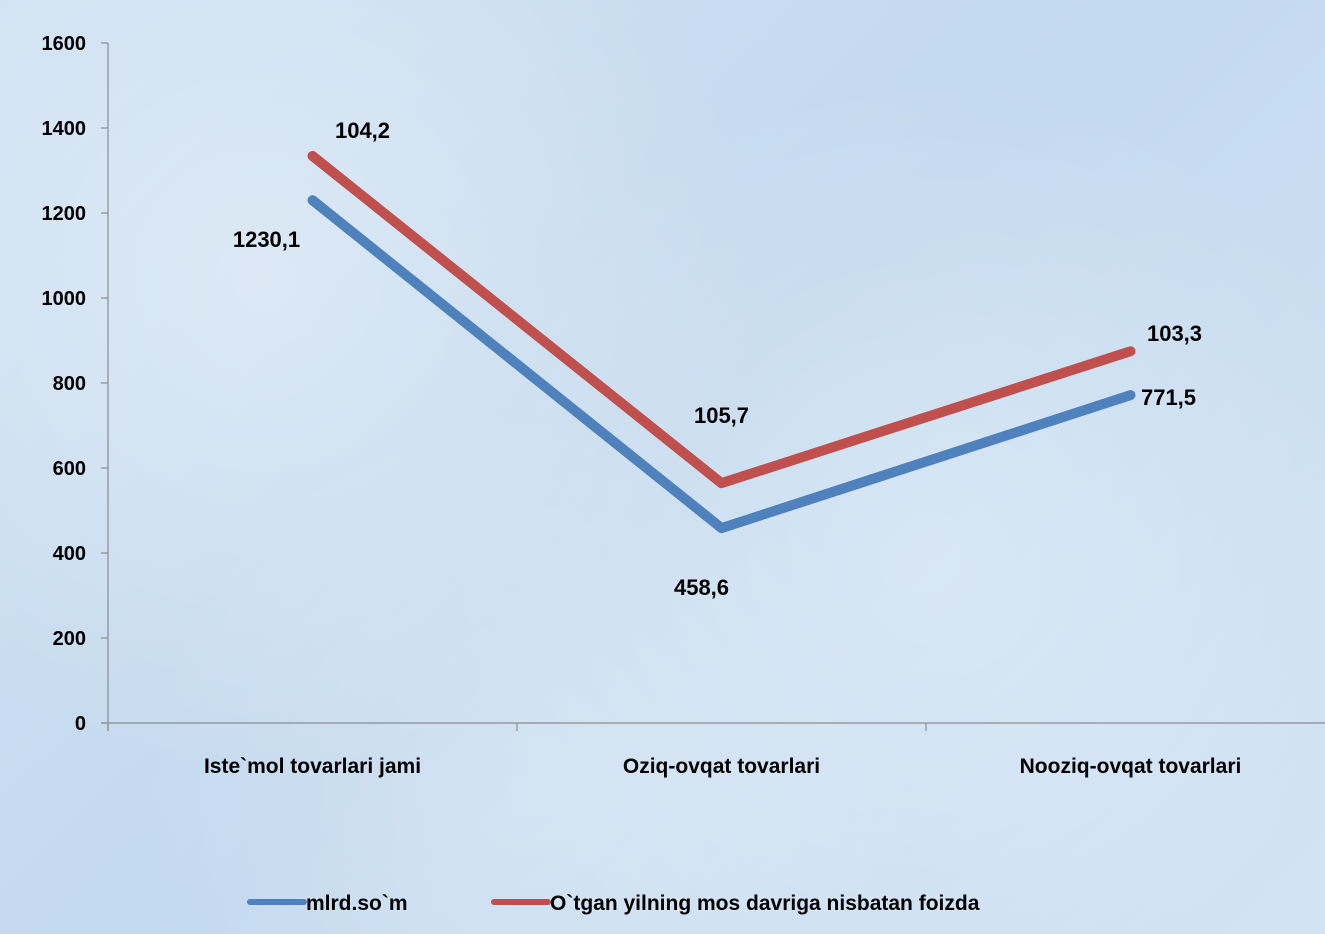  What do you see at coordinates (69, 639) in the screenshot?
I see `y-tick-label: 200` at bounding box center [69, 639].